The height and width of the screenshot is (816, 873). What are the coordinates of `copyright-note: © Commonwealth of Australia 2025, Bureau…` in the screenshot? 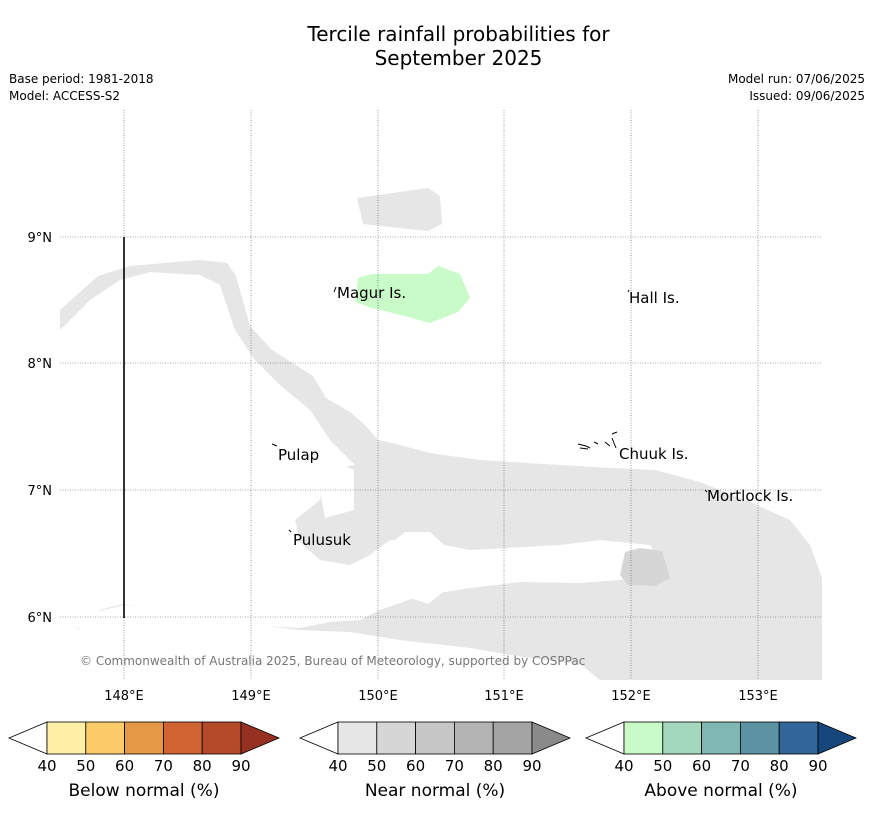 It's located at (332, 661).